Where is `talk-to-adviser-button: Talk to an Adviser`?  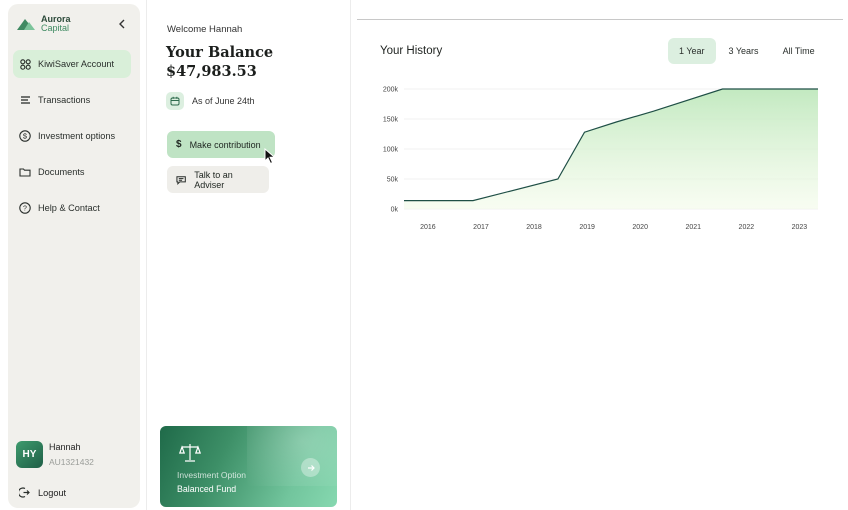 talk-to-adviser-button: Talk to an Adviser is located at coordinates (218, 179).